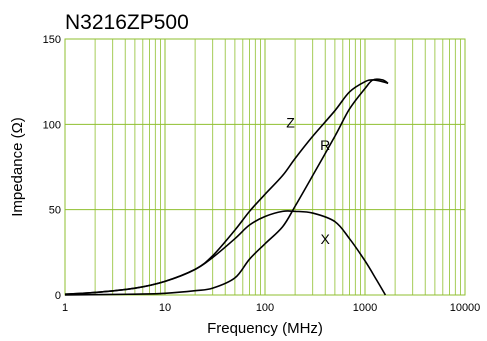  What do you see at coordinates (325, 145) in the screenshot?
I see `series-label-r: R` at bounding box center [325, 145].